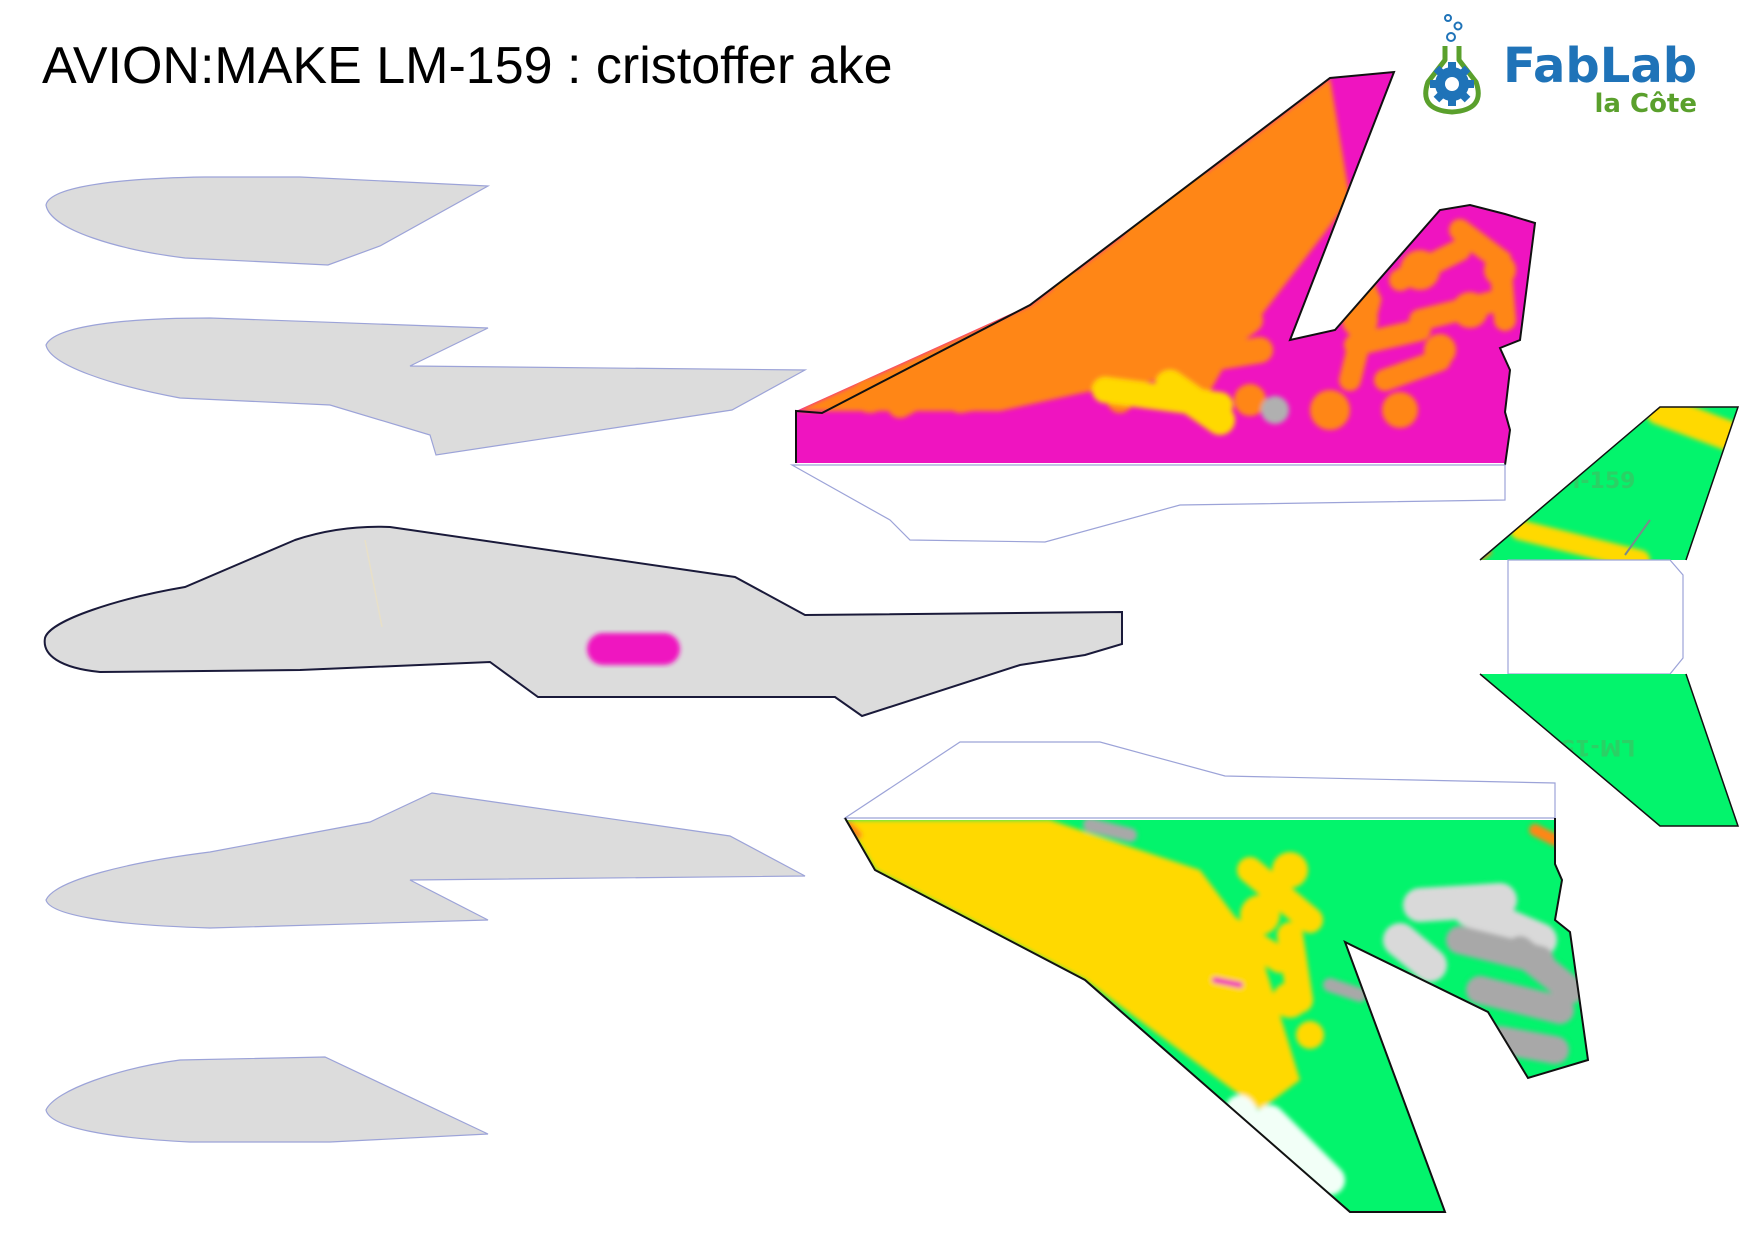 The width and height of the screenshot is (1754, 1240). I want to click on fuselage-fold-line, so click(373, 583).